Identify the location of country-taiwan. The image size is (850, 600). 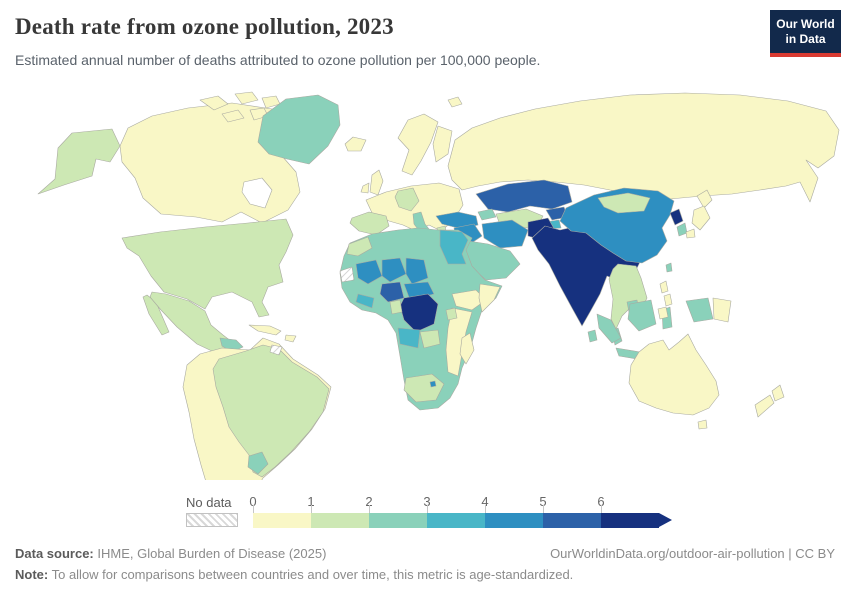
(669, 267).